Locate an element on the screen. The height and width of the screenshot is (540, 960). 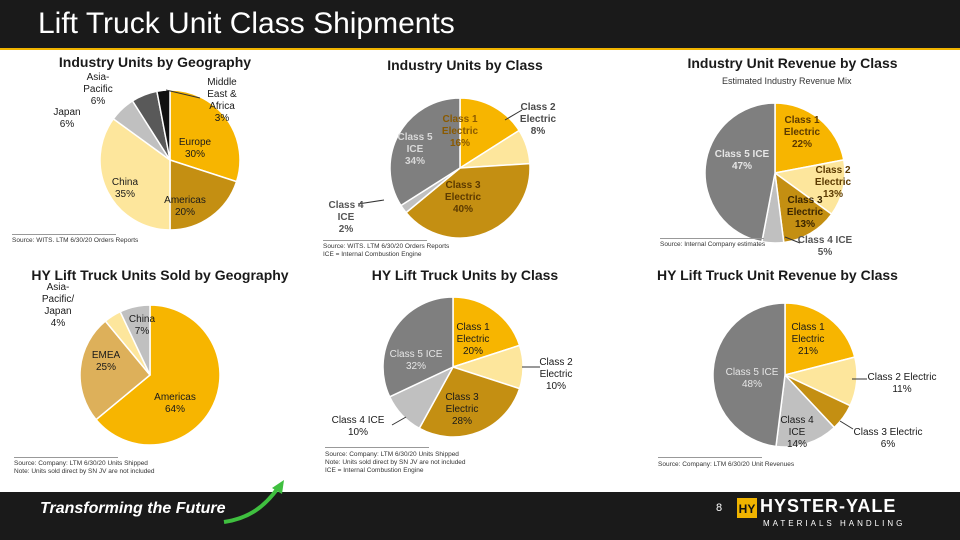
source-note-line-3: ICE = Internal Combustion Engine is located at coordinates (374, 470).